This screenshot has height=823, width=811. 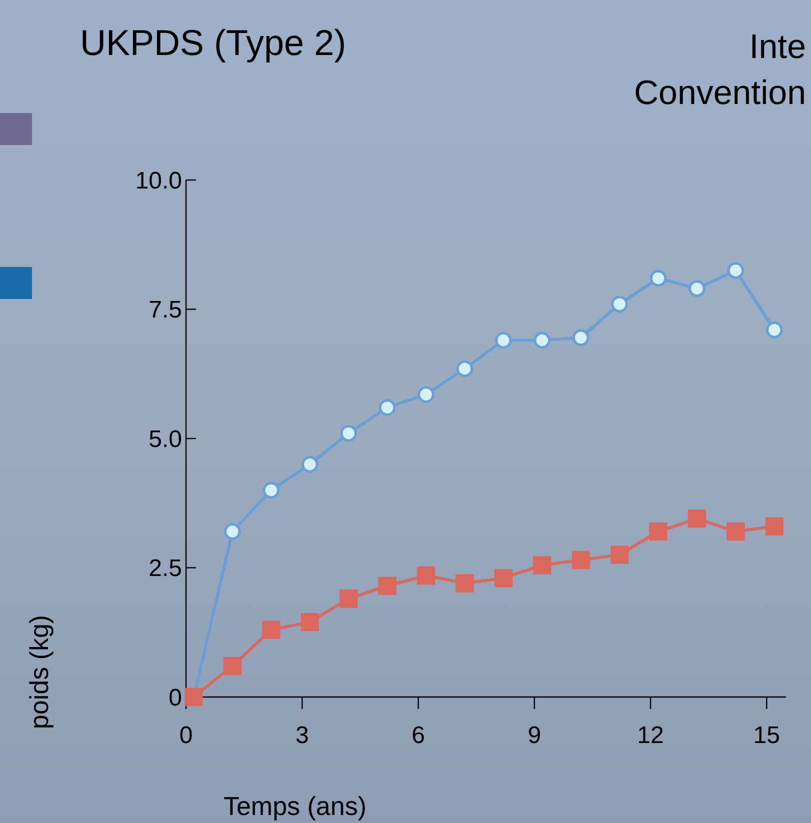 I want to click on y-tick-label: 7.5, so click(x=165, y=310).